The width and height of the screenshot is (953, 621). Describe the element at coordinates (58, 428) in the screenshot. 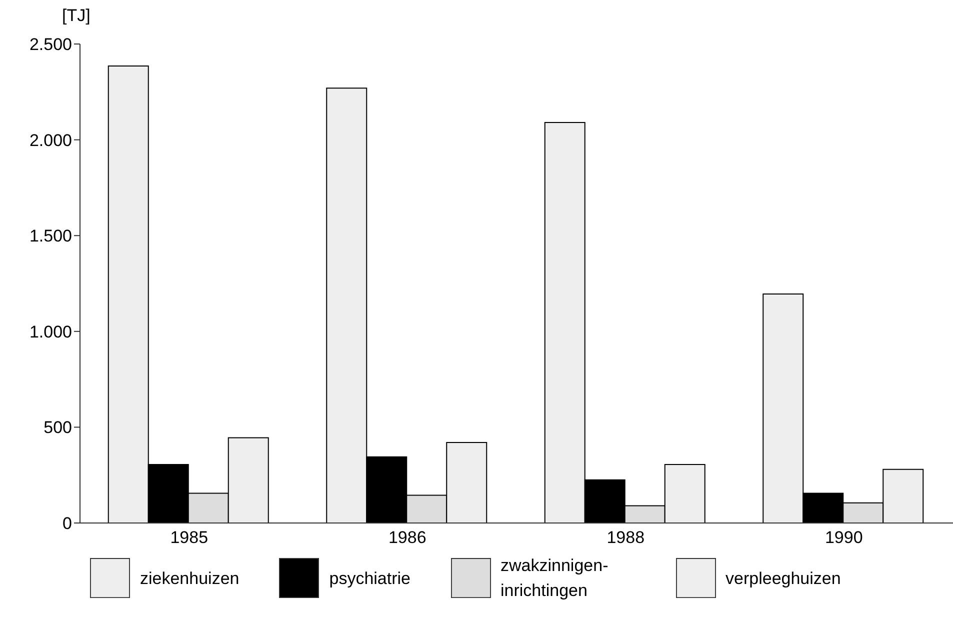

I see `y-tick-label: 500` at that location.